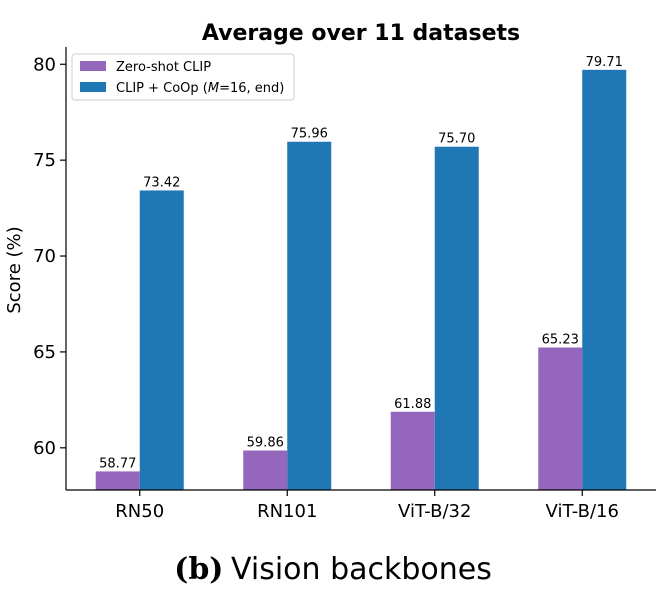 The image size is (666, 598). Describe the element at coordinates (44, 256) in the screenshot. I see `y-tick-label: 70` at that location.